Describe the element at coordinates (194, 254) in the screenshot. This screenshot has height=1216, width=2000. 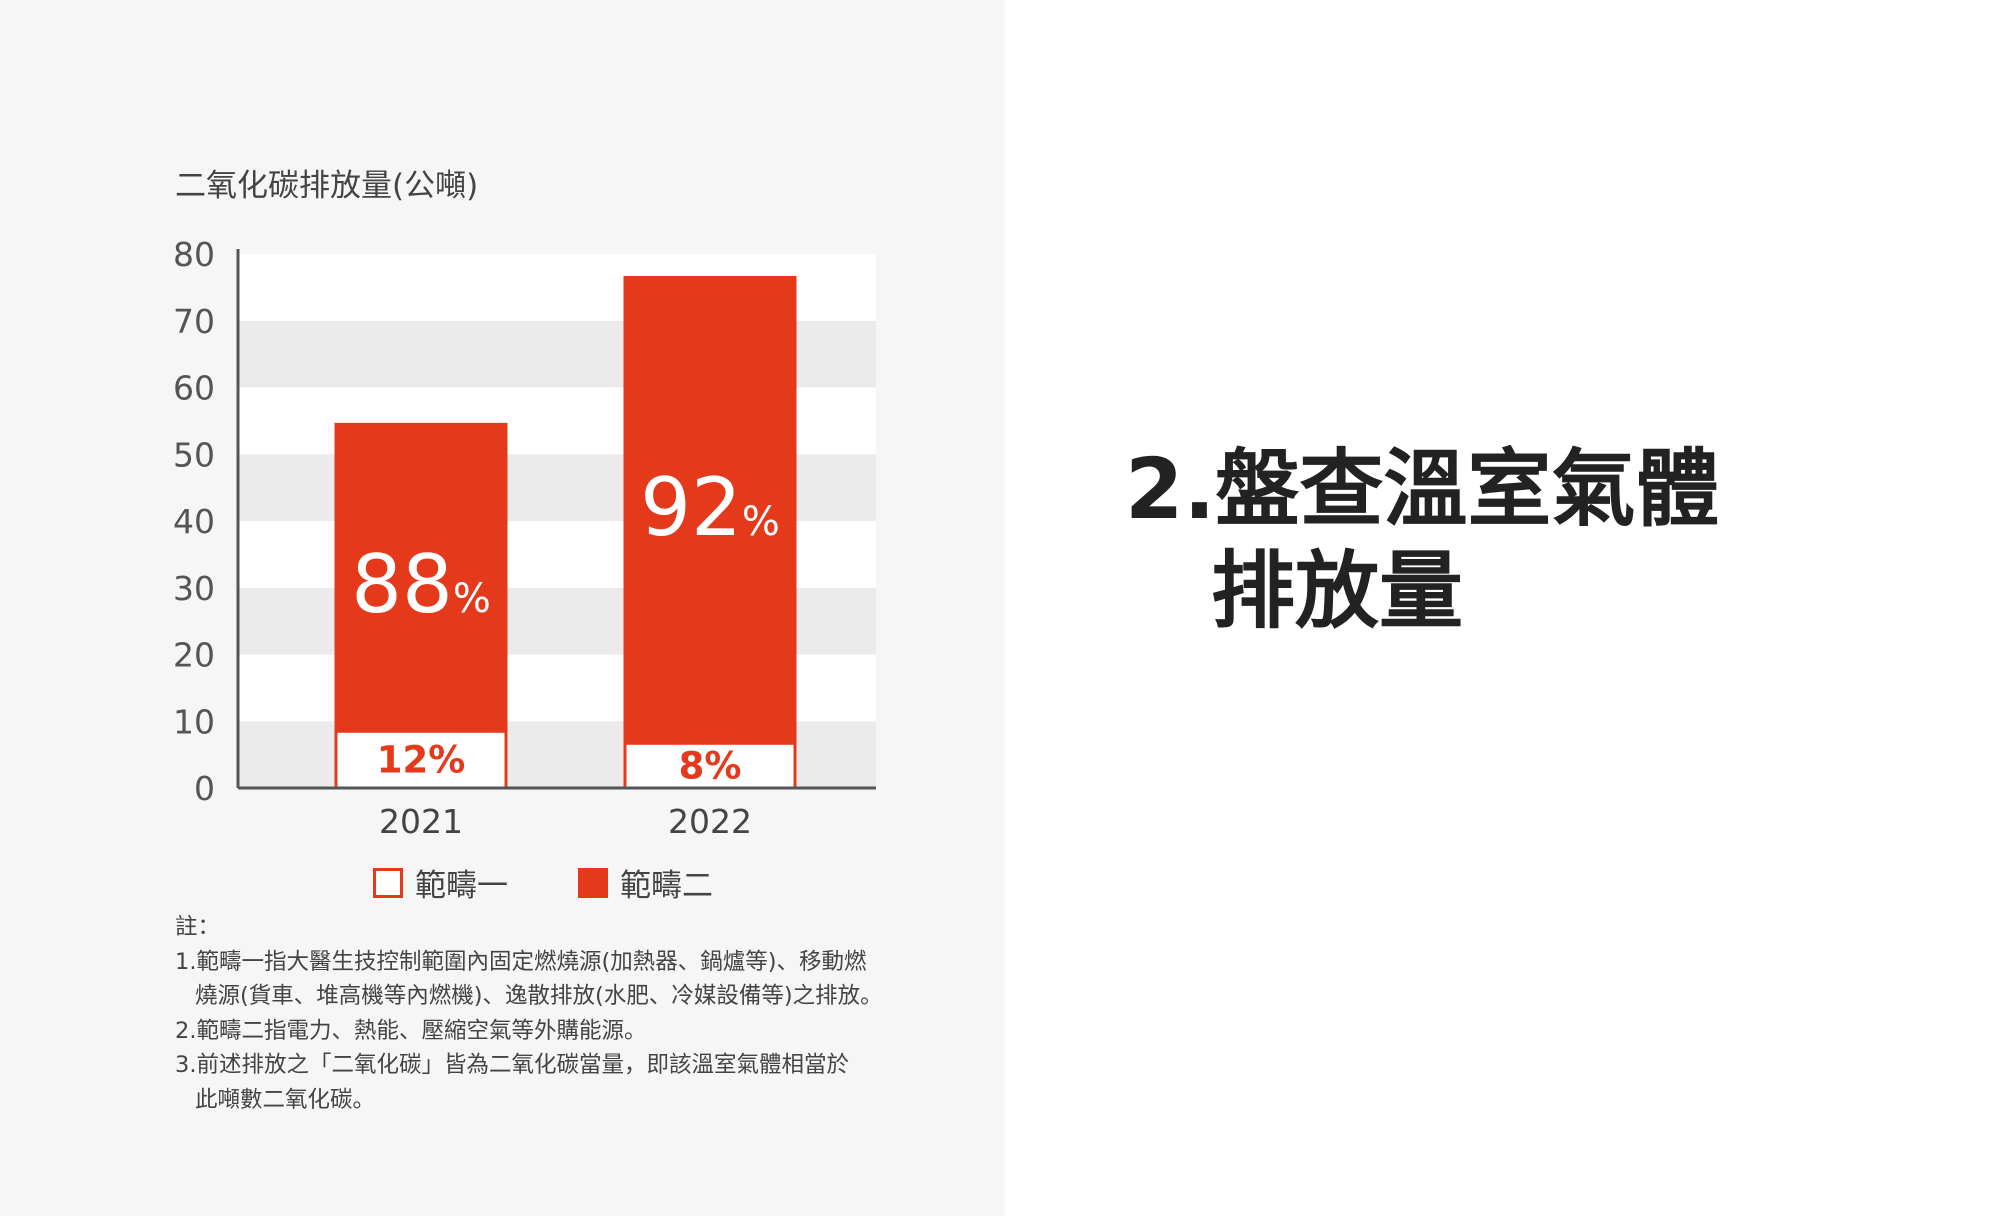
I see `y-tick-label: 80` at that location.